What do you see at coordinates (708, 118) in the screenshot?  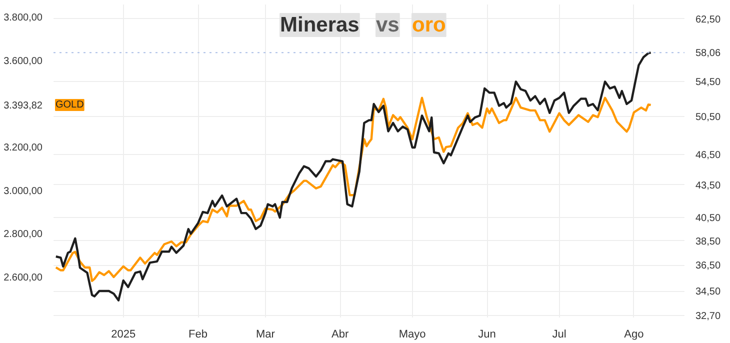 I see `y2-tick-label: 50,50` at bounding box center [708, 118].